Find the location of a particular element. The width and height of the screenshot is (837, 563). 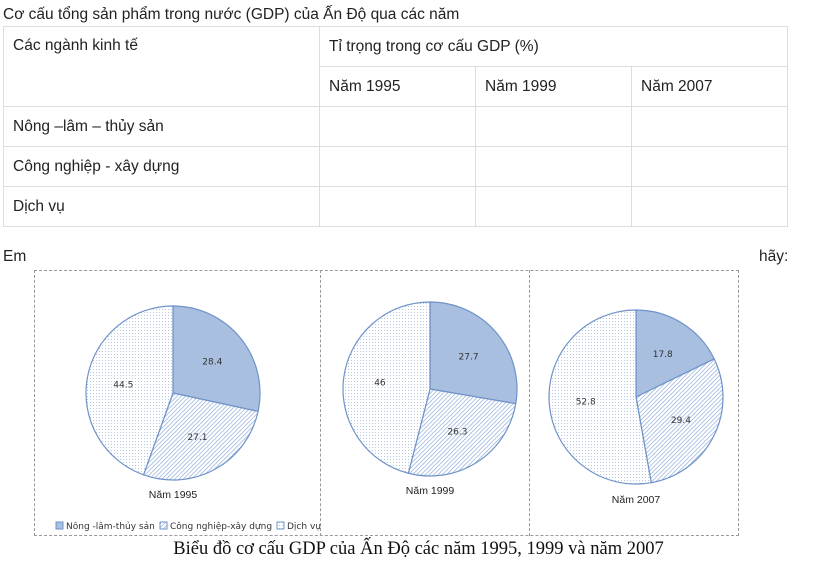

data-label: 28.4 is located at coordinates (212, 362).